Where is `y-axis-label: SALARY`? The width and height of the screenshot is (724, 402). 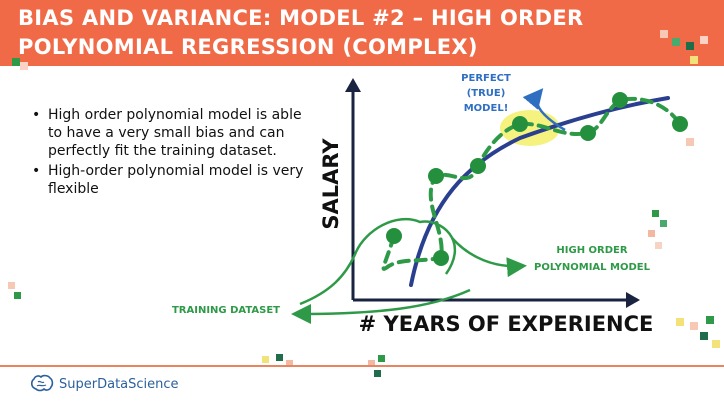
y-axis-label: SALARY is located at coordinates (331, 184).